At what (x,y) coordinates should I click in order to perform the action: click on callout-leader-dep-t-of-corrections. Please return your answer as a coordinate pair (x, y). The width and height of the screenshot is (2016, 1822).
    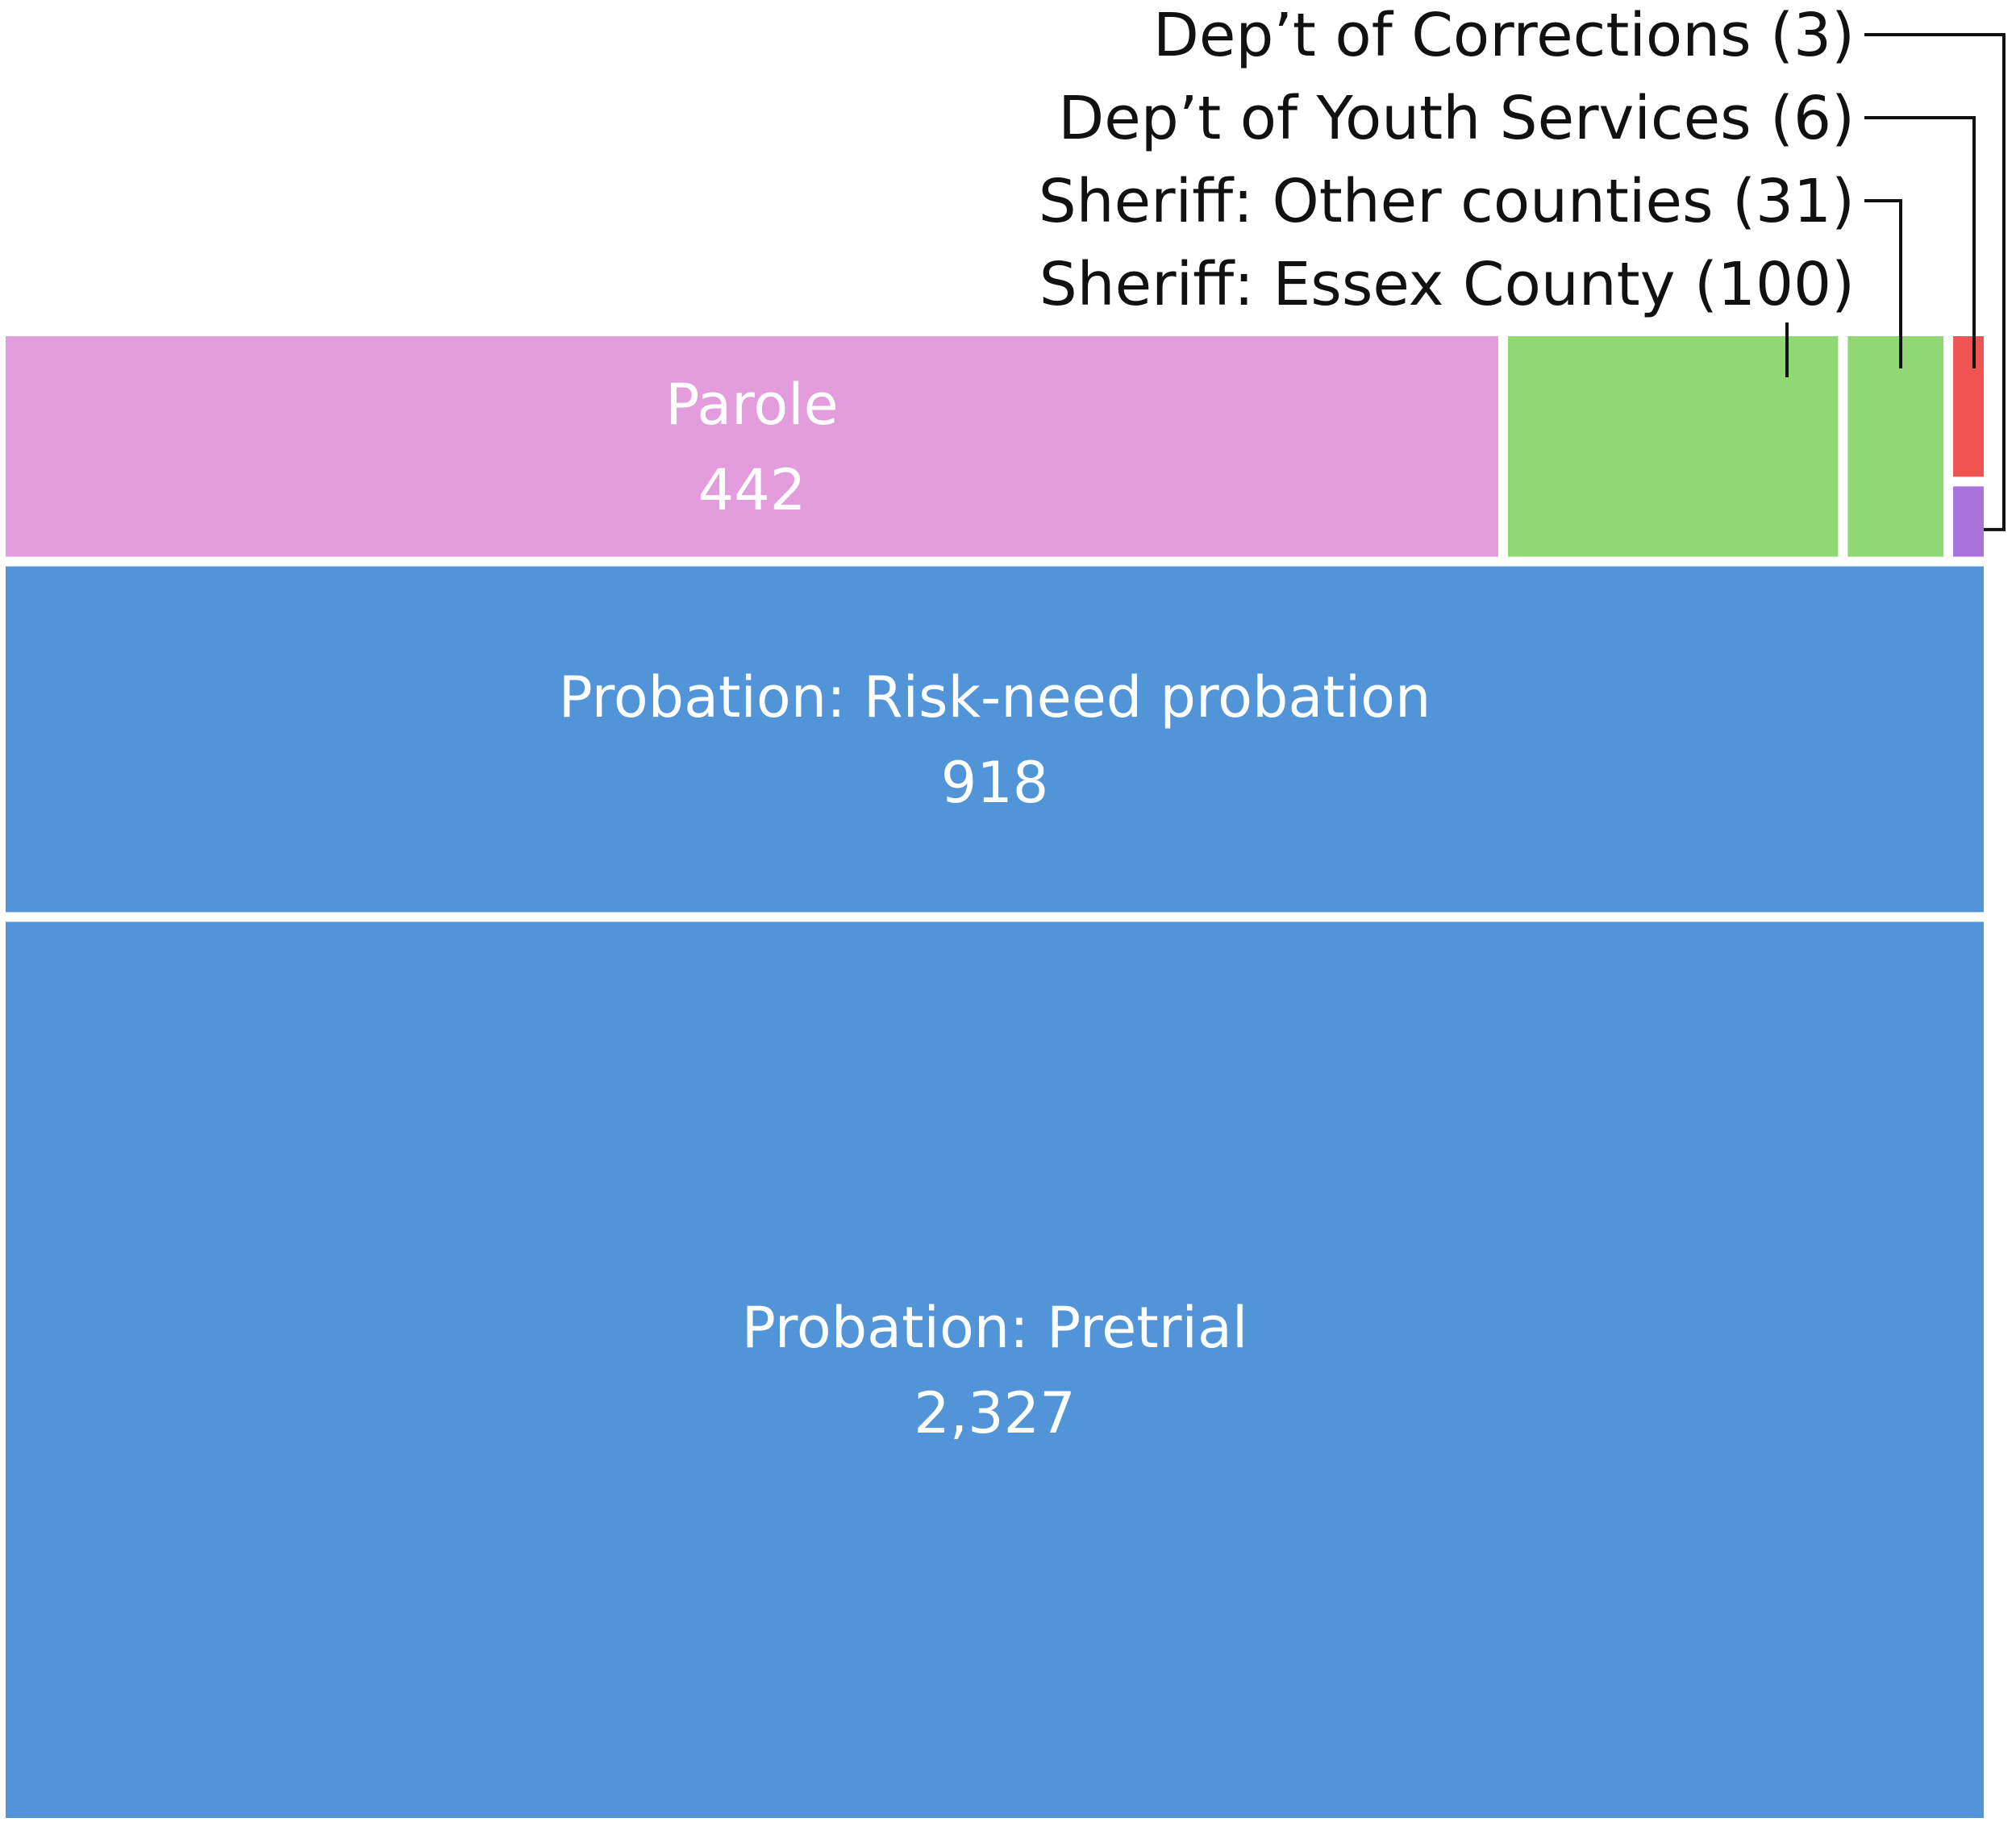
    Looking at the image, I should click on (1935, 282).